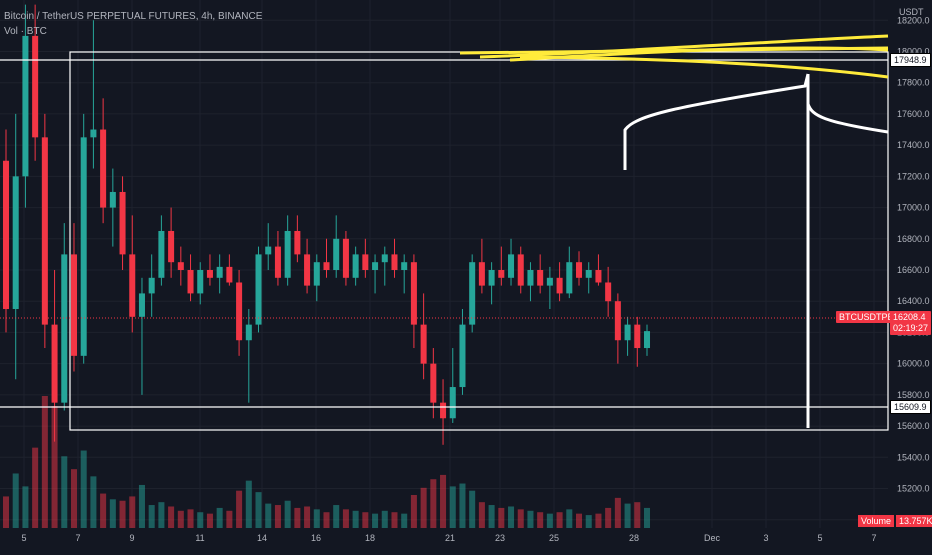 The width and height of the screenshot is (932, 555). I want to click on y-tick-label: 16000.0, so click(913, 364).